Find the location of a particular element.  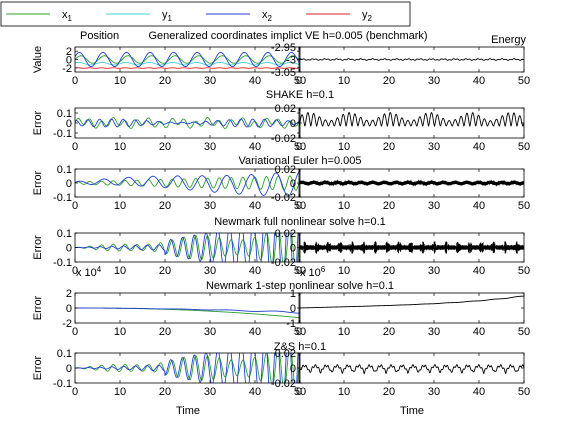

row2-title: SHAKE h=0.1 is located at coordinates (300, 95).